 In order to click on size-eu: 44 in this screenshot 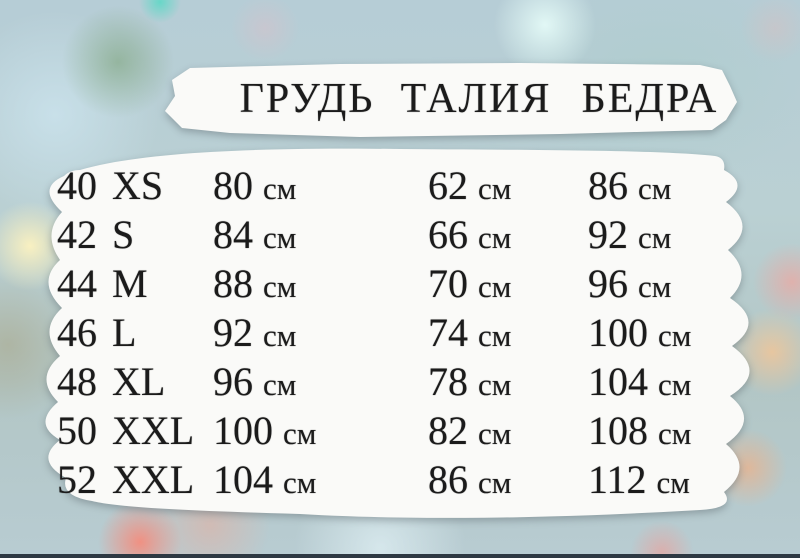, I will do `click(77, 283)`.